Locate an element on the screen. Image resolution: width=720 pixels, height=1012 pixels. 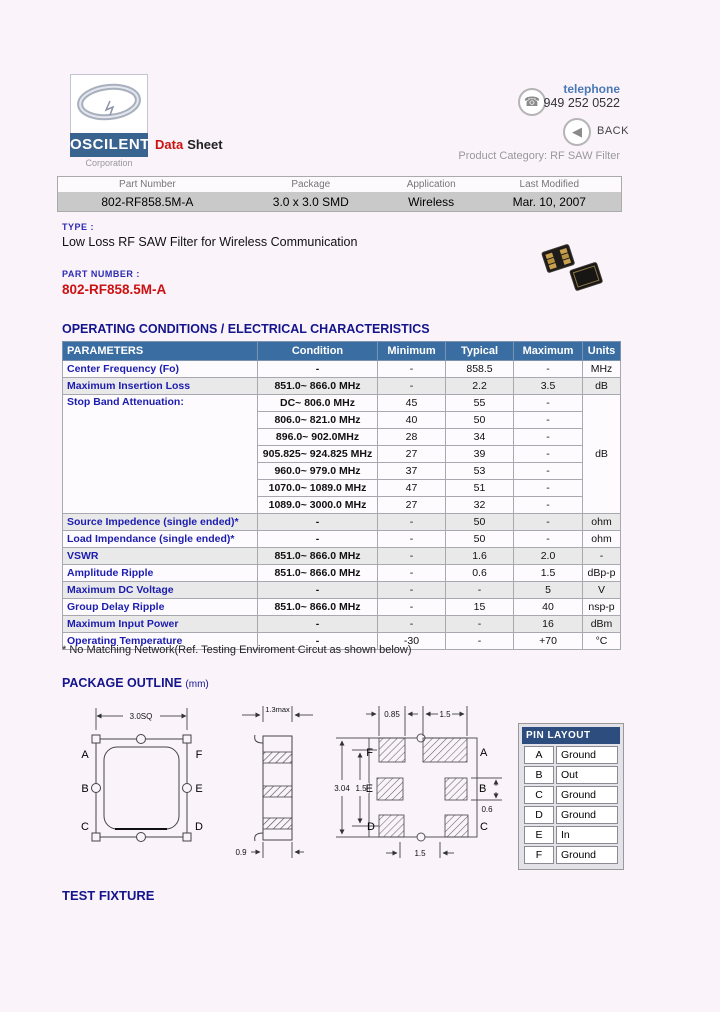
pin-name: E is located at coordinates (539, 835).